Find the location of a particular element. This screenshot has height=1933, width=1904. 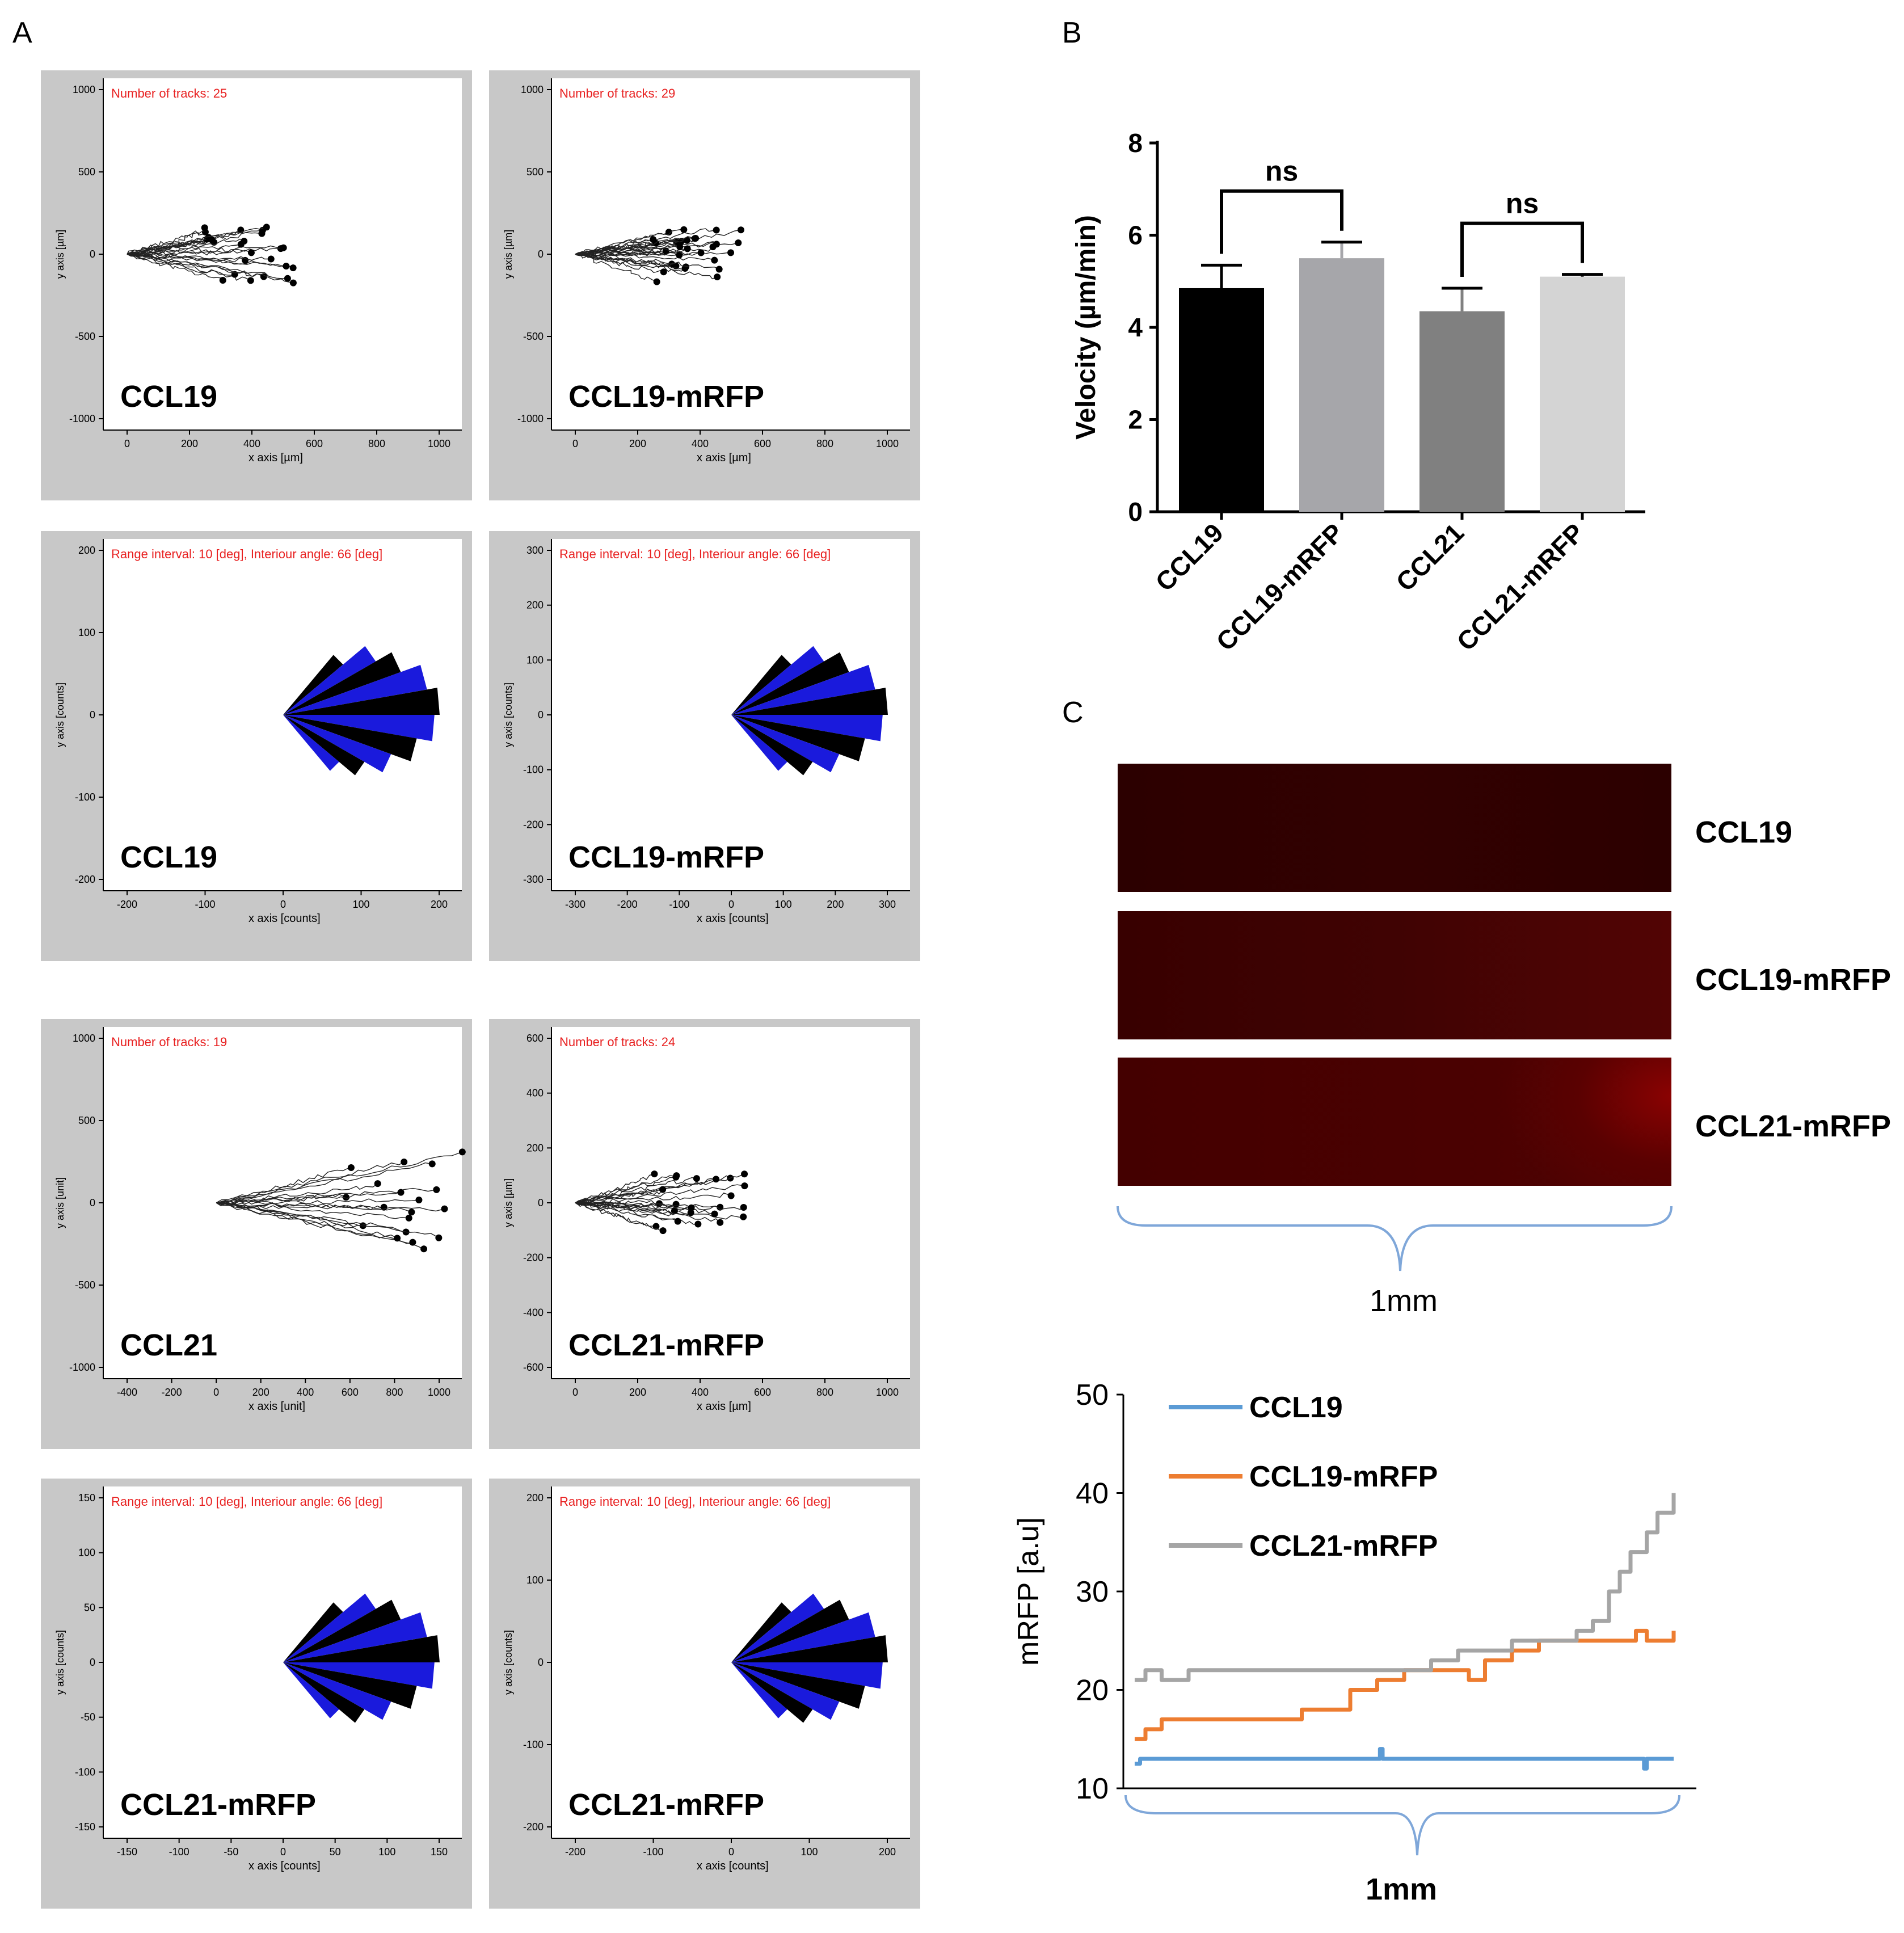

panel-letter-a: A is located at coordinates (22, 32).